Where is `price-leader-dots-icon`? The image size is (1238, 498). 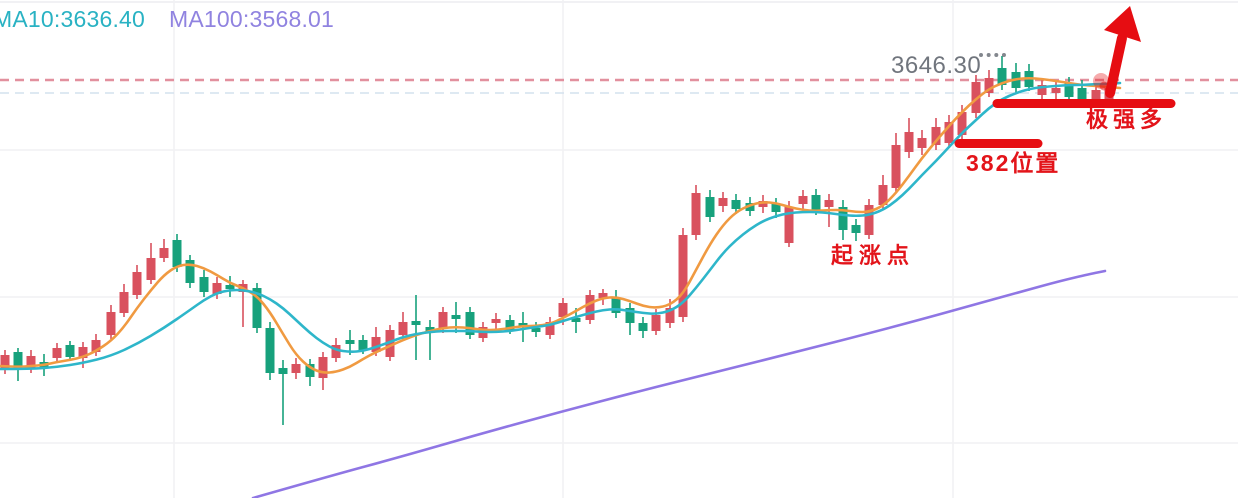
price-leader-dots-icon is located at coordinates (992, 55).